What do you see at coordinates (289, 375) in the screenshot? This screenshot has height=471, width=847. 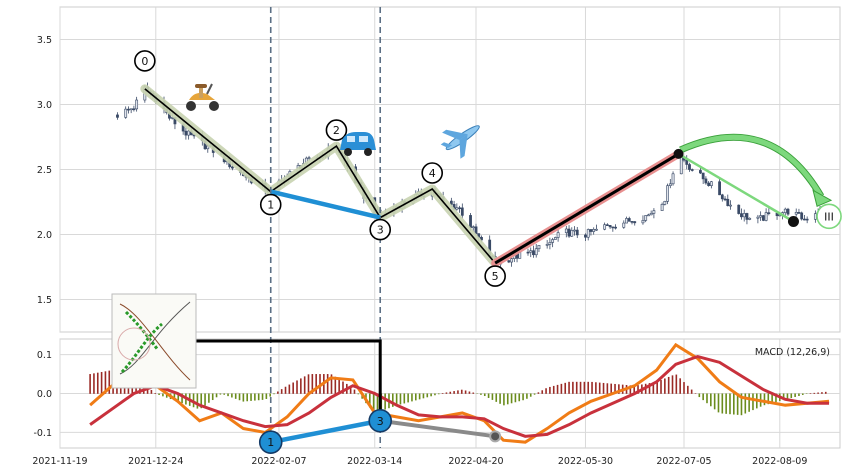 I see `connector-line` at bounding box center [289, 375].